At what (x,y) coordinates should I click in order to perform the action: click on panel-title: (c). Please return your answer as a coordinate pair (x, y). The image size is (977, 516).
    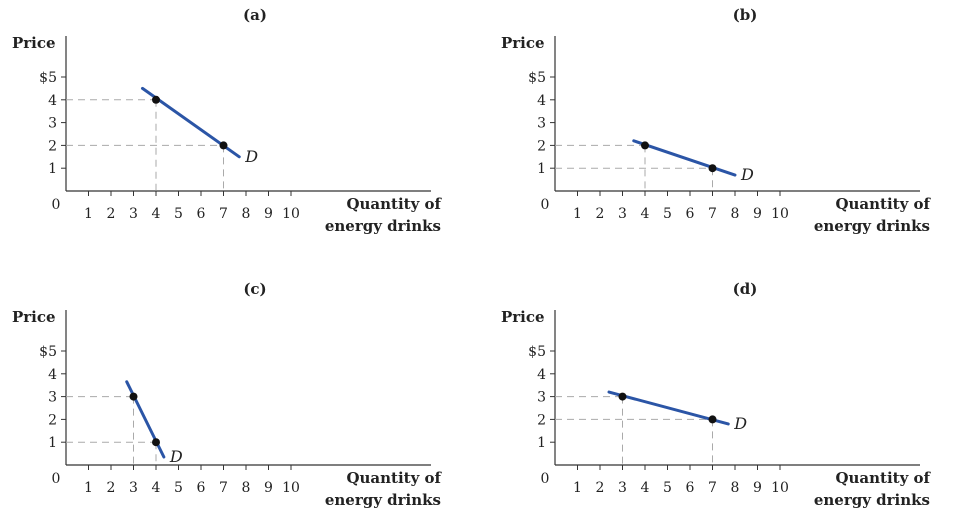
    Looking at the image, I should click on (254, 289).